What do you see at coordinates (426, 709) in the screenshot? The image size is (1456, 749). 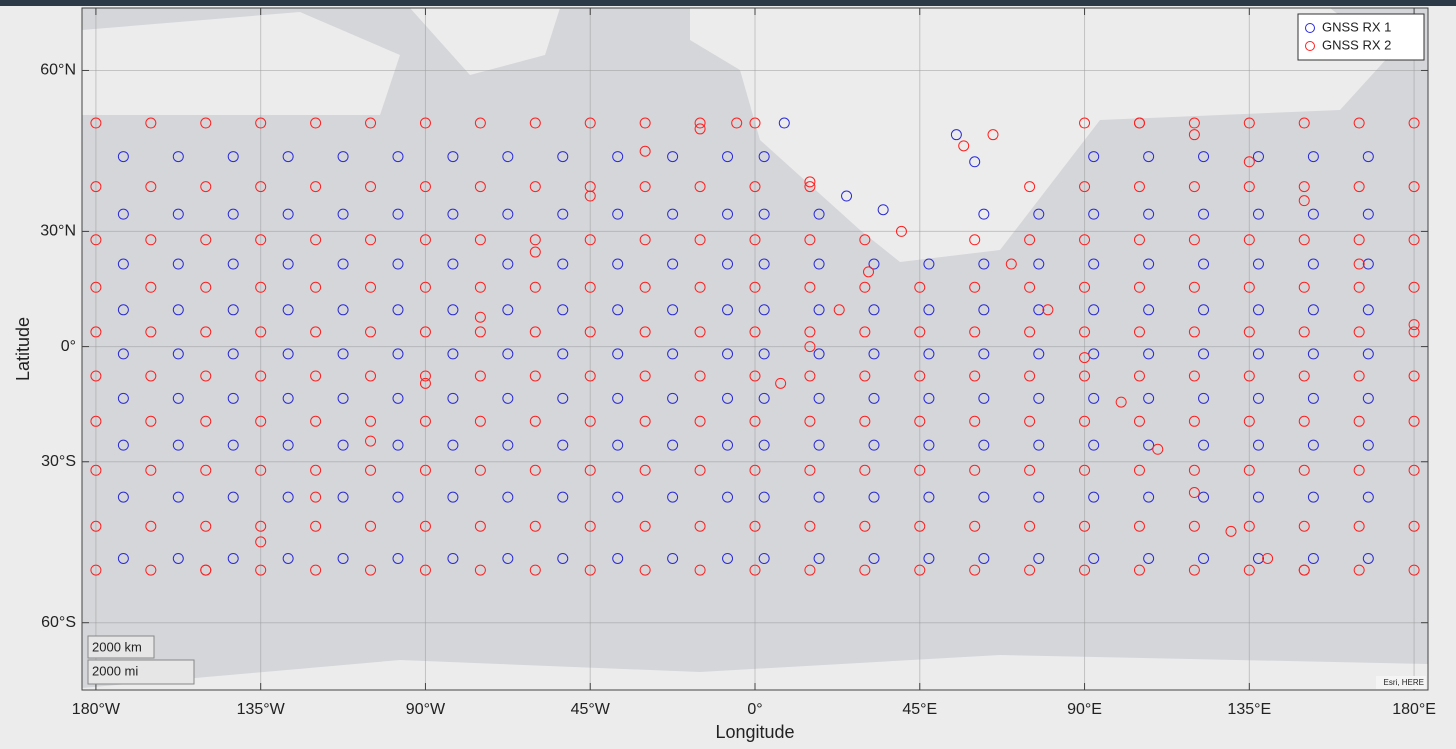 I see `x-tick-label: 90°W` at bounding box center [426, 709].